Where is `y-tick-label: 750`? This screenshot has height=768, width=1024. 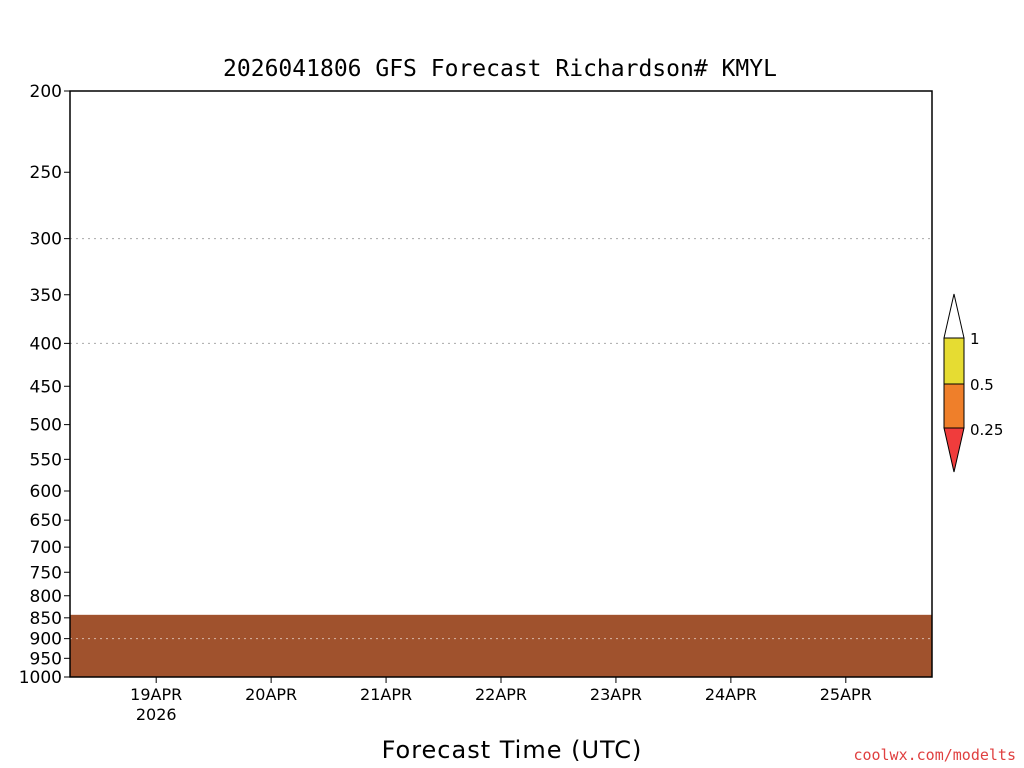 y-tick-label: 750 is located at coordinates (46, 573).